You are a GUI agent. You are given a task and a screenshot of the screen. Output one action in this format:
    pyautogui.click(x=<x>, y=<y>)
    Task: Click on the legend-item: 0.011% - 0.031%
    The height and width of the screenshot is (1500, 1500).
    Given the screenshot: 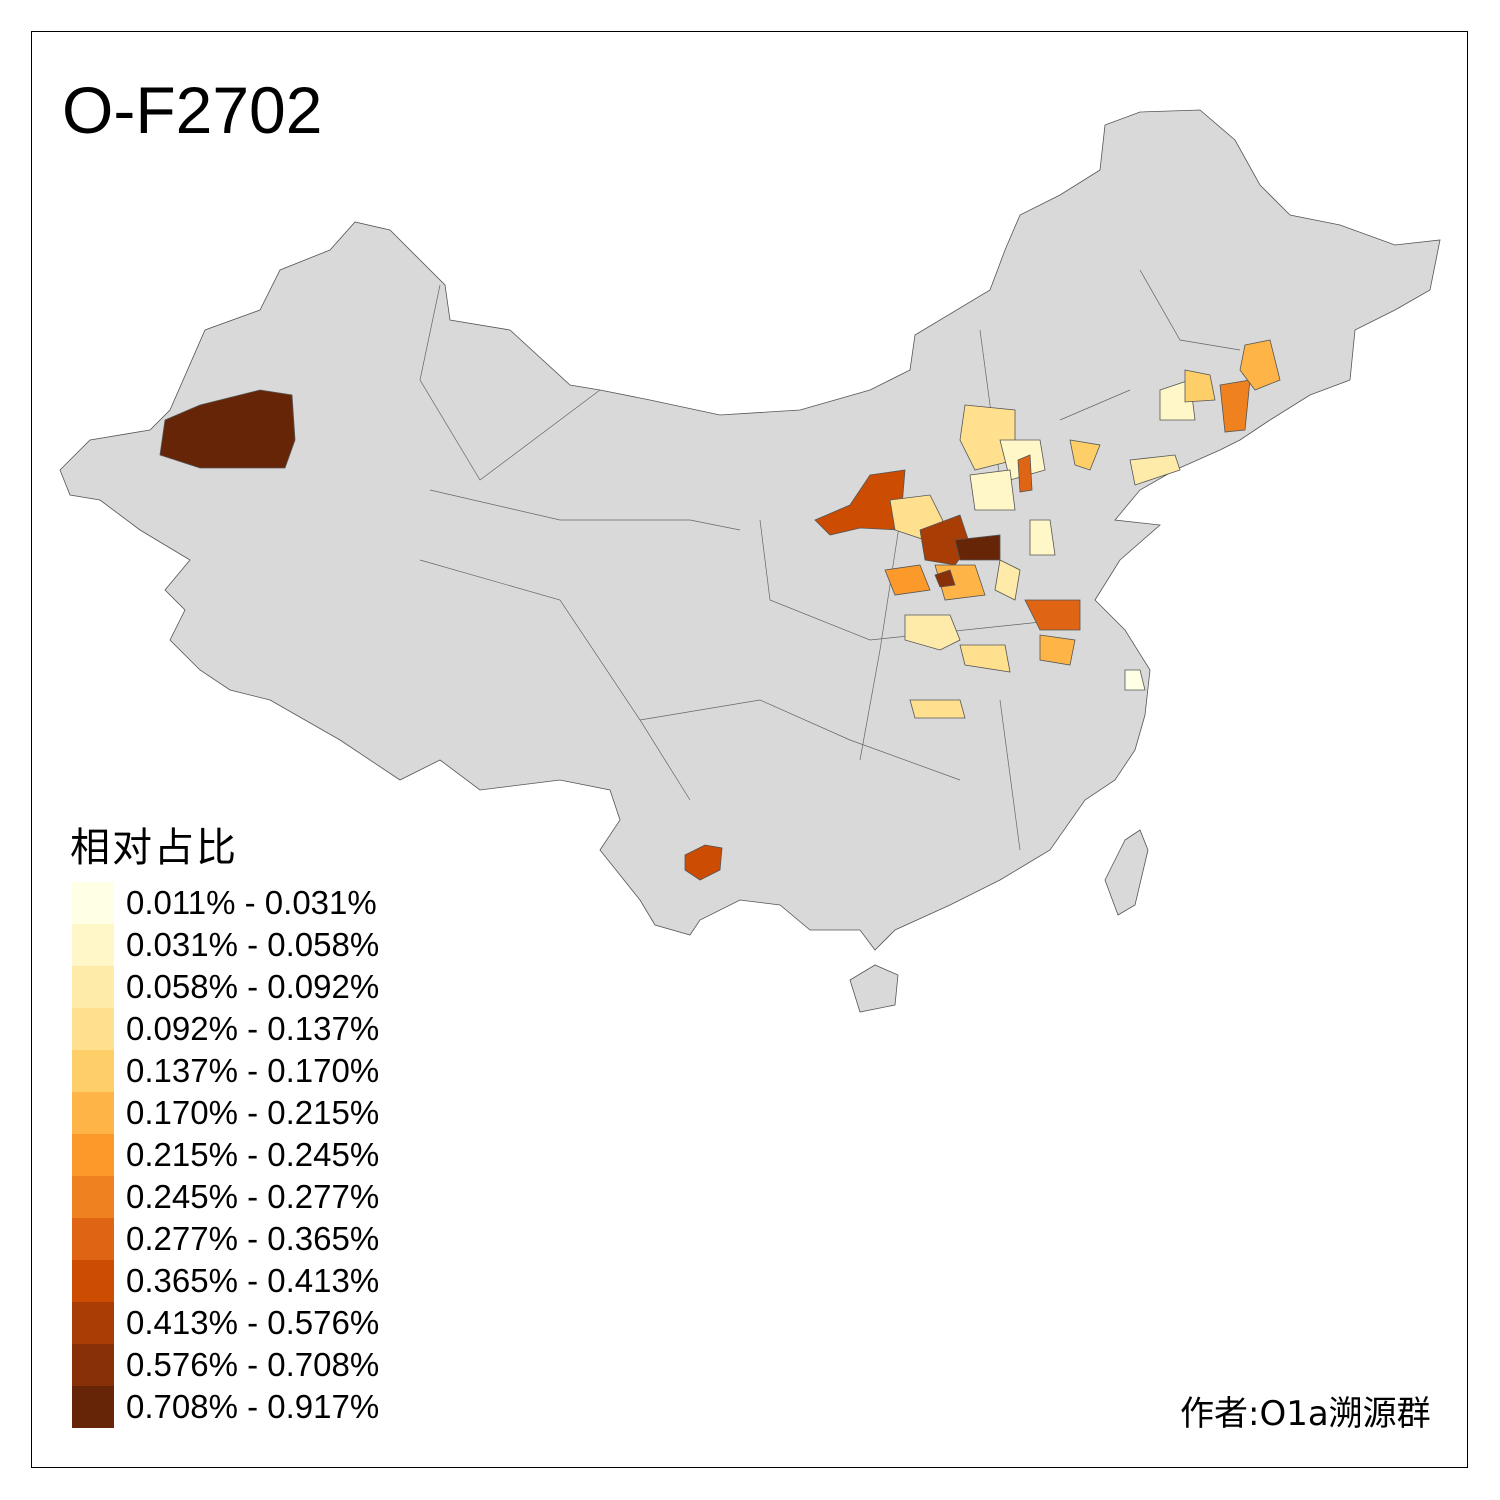 What is the action you would take?
    pyautogui.click(x=225, y=903)
    